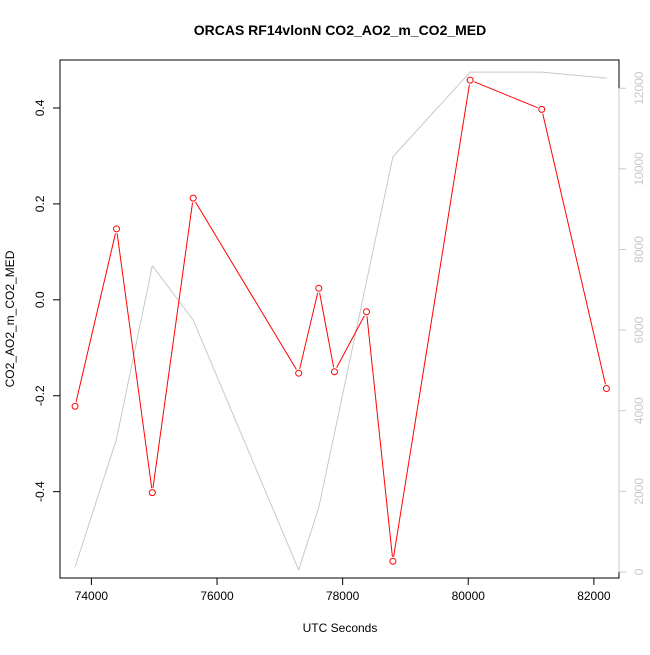 The image size is (650, 655). What do you see at coordinates (40, 299) in the screenshot?
I see `y-tick-label: 0.0` at bounding box center [40, 299].